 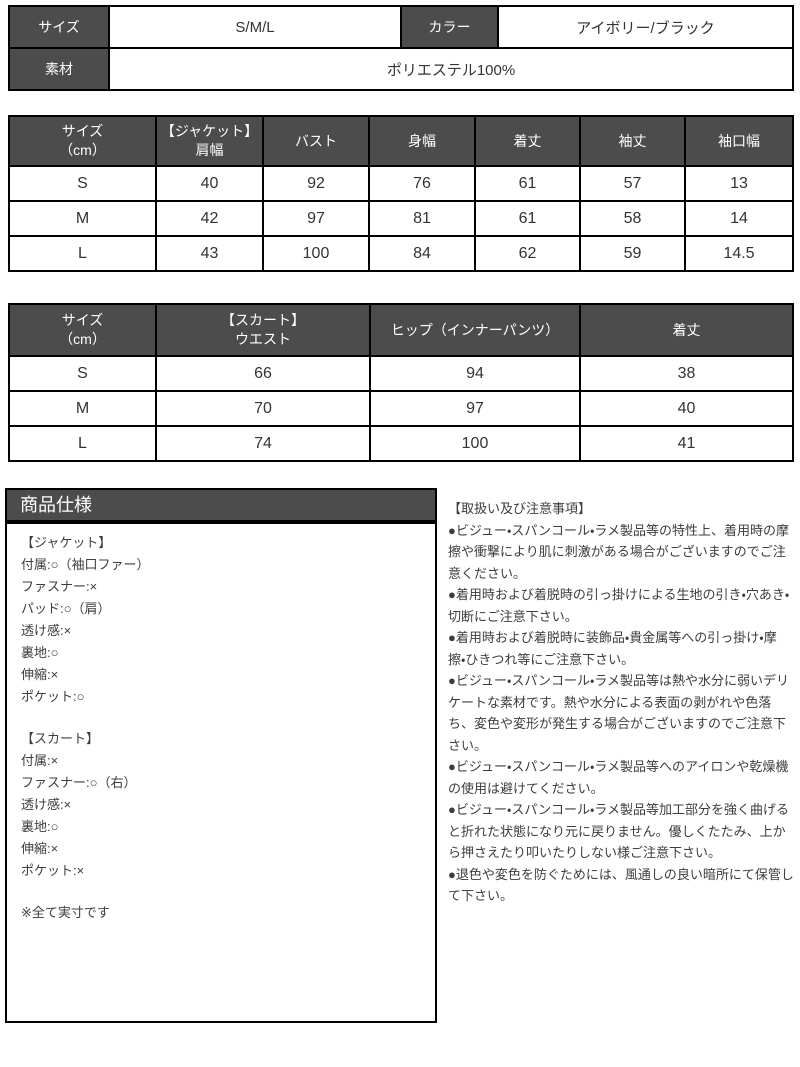 I want to click on jacket-spec-item: 裏地:○, so click(x=40, y=652).